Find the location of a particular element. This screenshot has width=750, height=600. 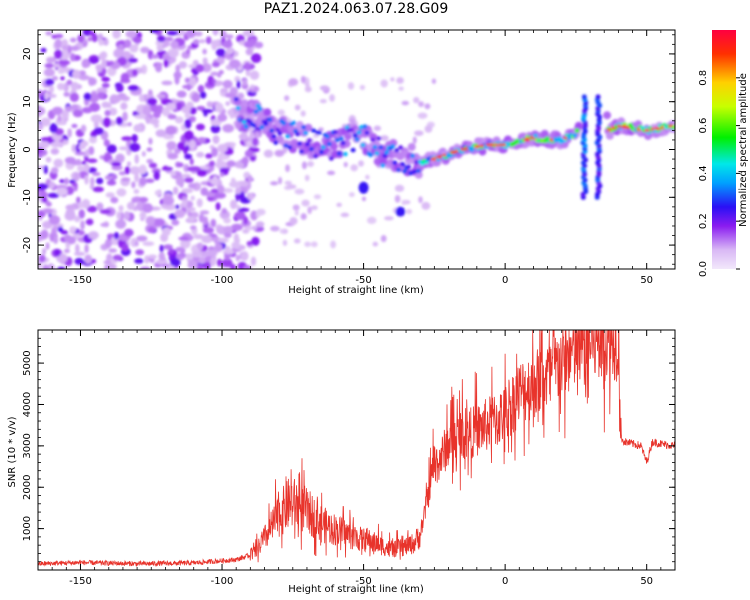

colorbar-axis: 0.0 0.2 0.4 0.6 0.8 is located at coordinates (719, 173).